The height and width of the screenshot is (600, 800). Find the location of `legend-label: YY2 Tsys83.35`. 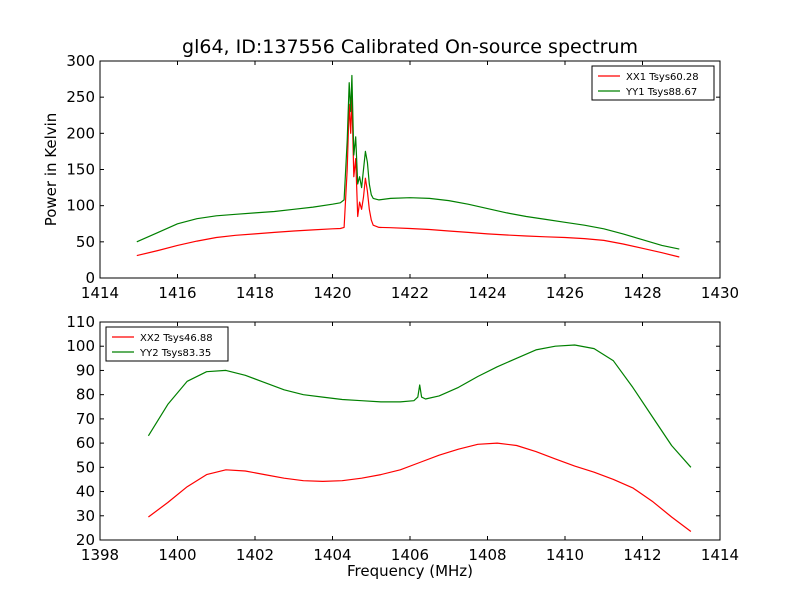

legend-label: YY2 Tsys83.35 is located at coordinates (175, 353).